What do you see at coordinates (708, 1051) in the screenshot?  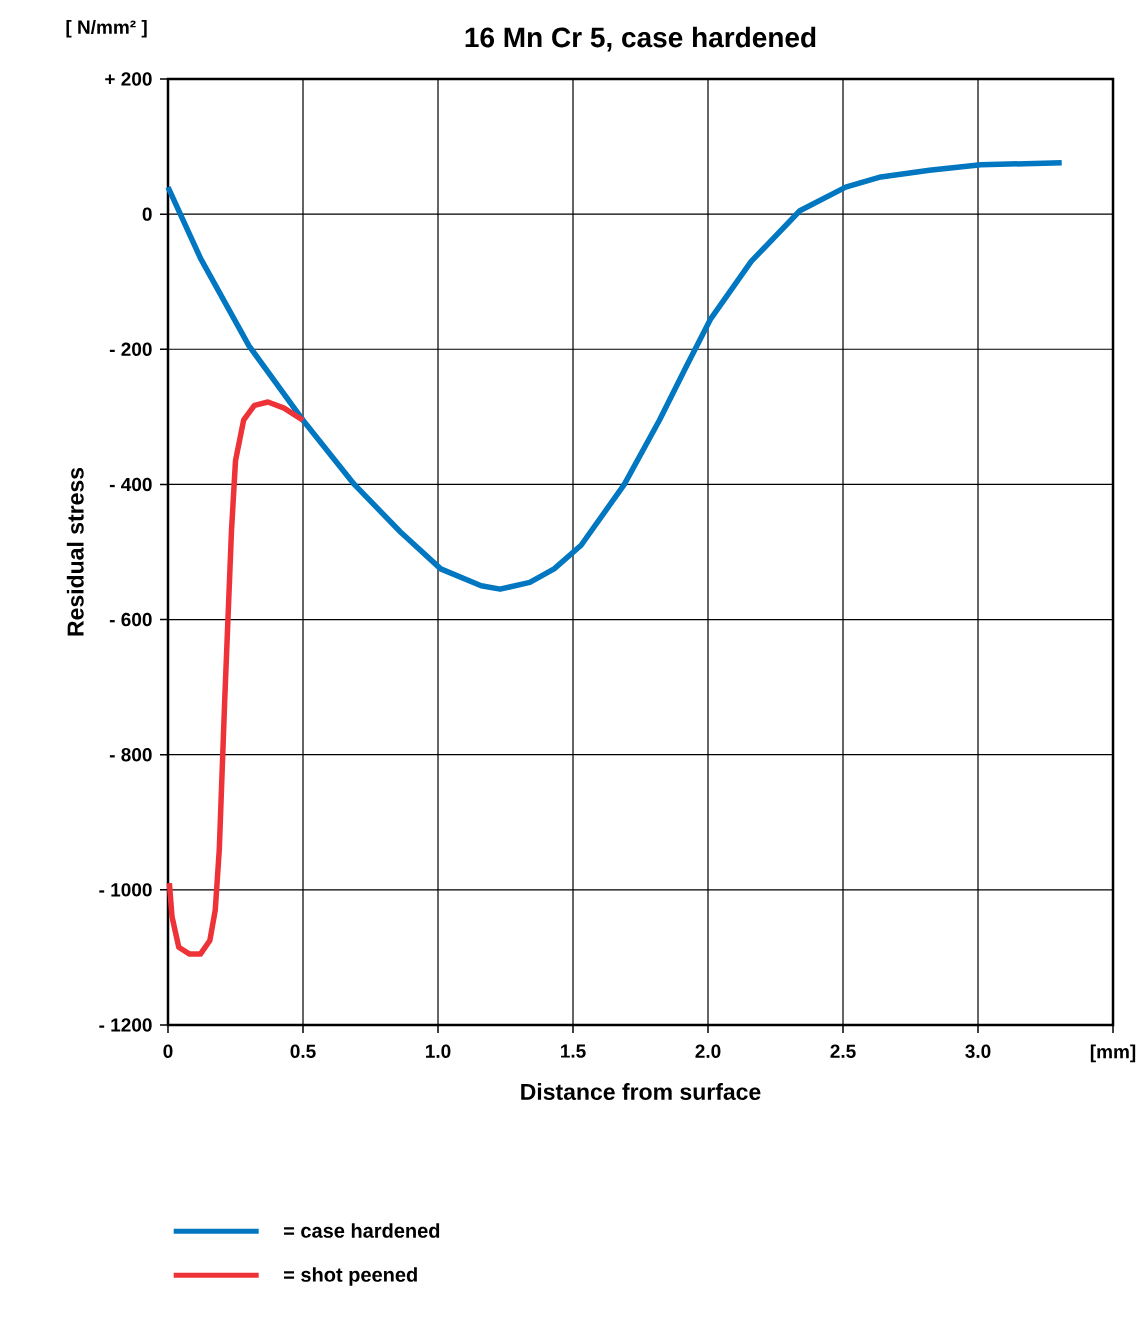 I see `x-tick-label: 2.0` at bounding box center [708, 1051].